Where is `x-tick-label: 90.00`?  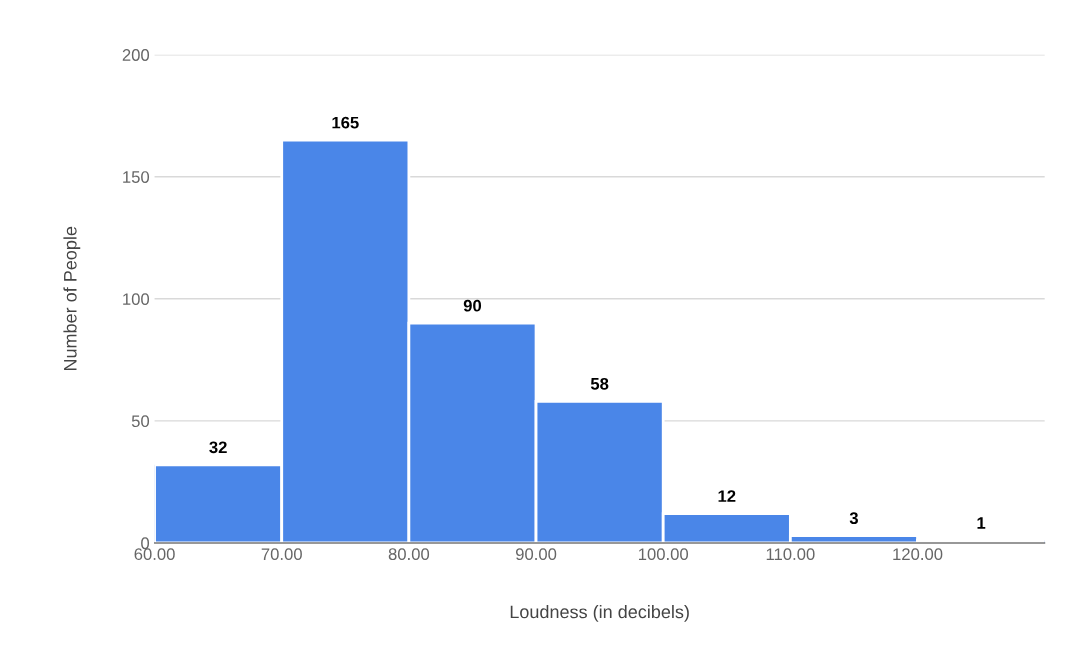 x-tick-label: 90.00 is located at coordinates (536, 554).